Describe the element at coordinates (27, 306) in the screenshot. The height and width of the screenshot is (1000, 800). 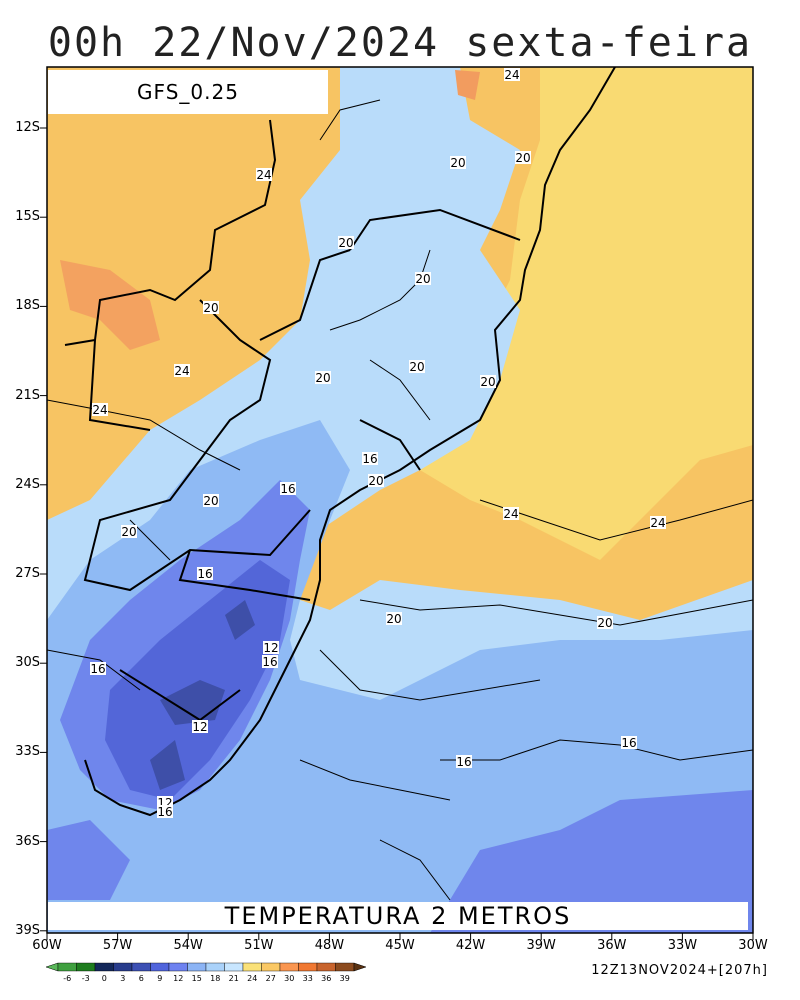
I see `lat-label: 18S` at that location.